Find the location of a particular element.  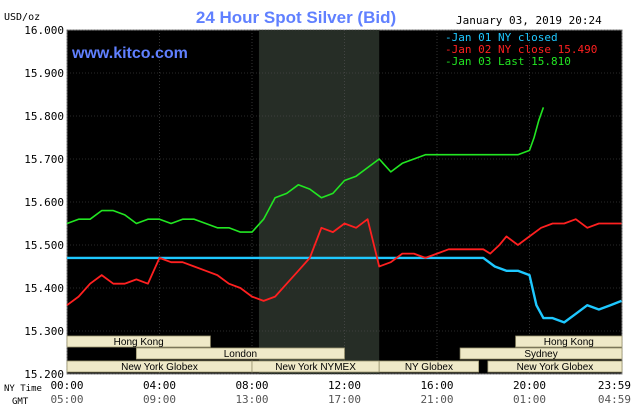

timestamp-label: January 03, 2019 20:24 is located at coordinates (529, 20).